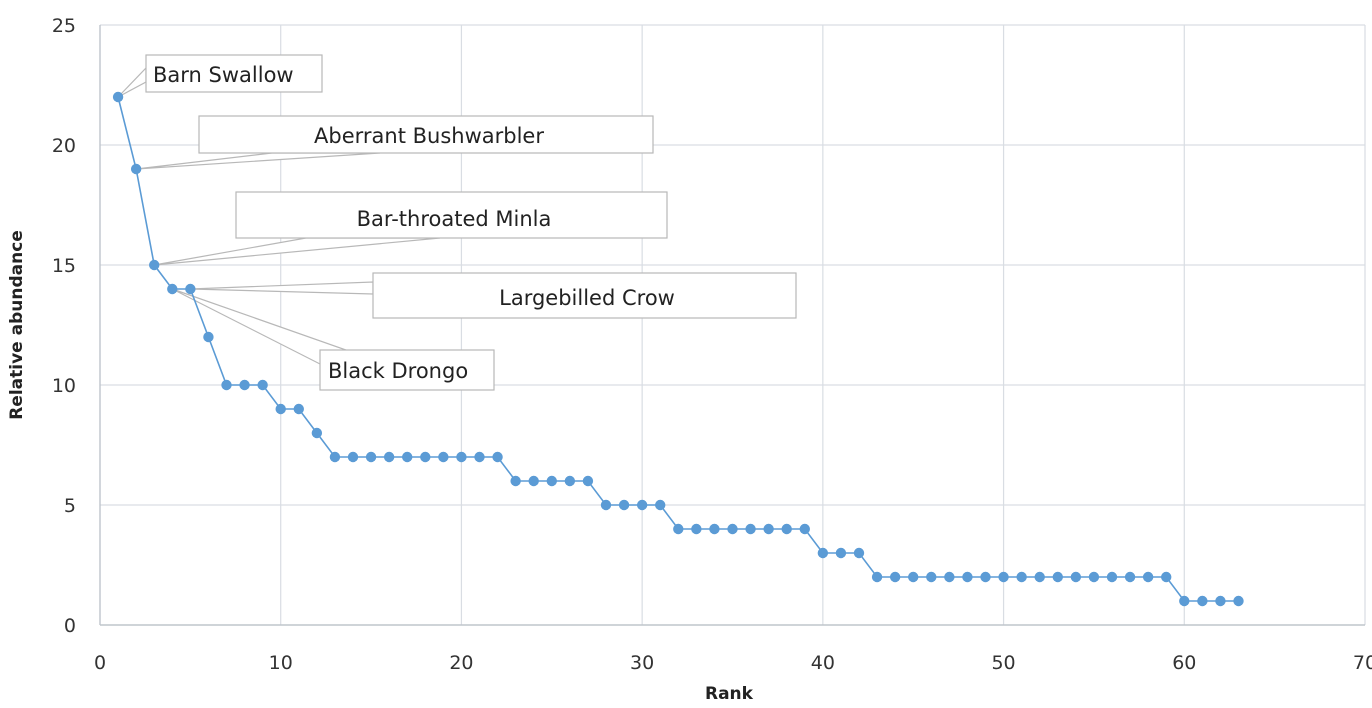 This screenshot has width=1372, height=708. I want to click on x-axis-title: Rank, so click(729, 694).